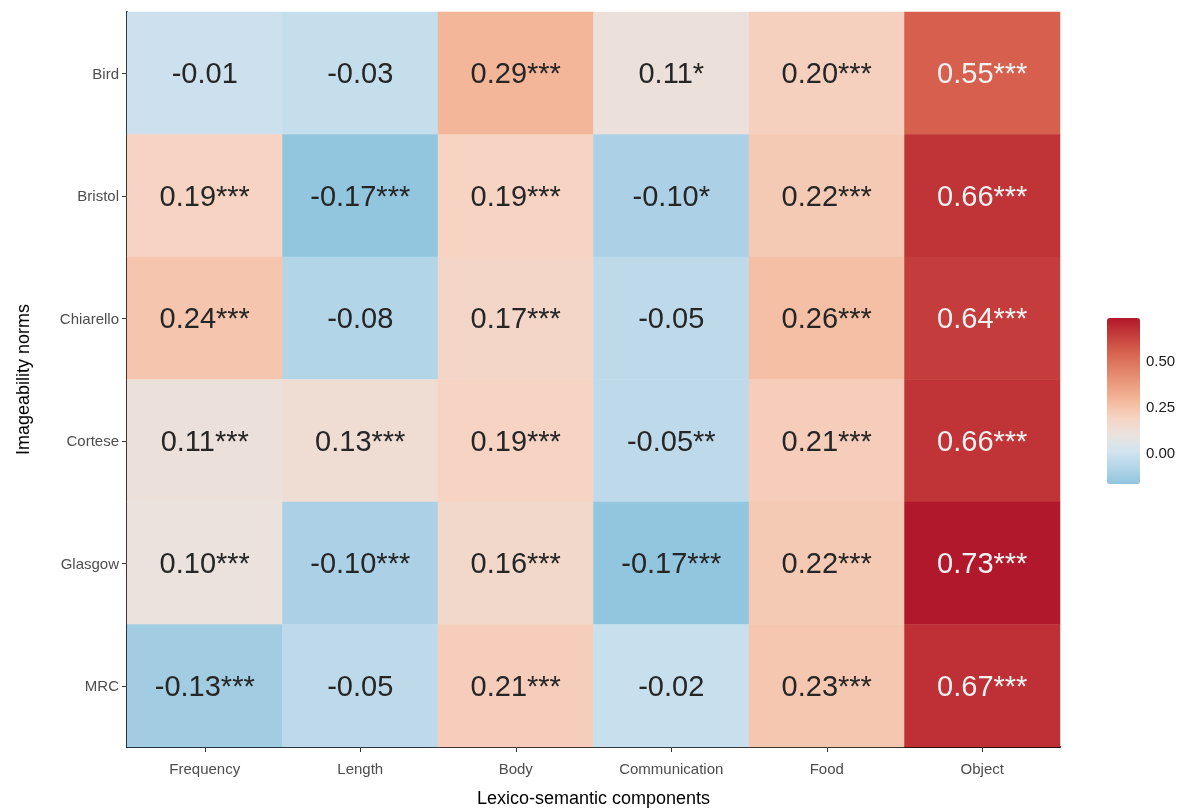 This screenshot has height=812, width=1190. What do you see at coordinates (23, 379) in the screenshot?
I see `y-axis-title: Imageability norms` at bounding box center [23, 379].